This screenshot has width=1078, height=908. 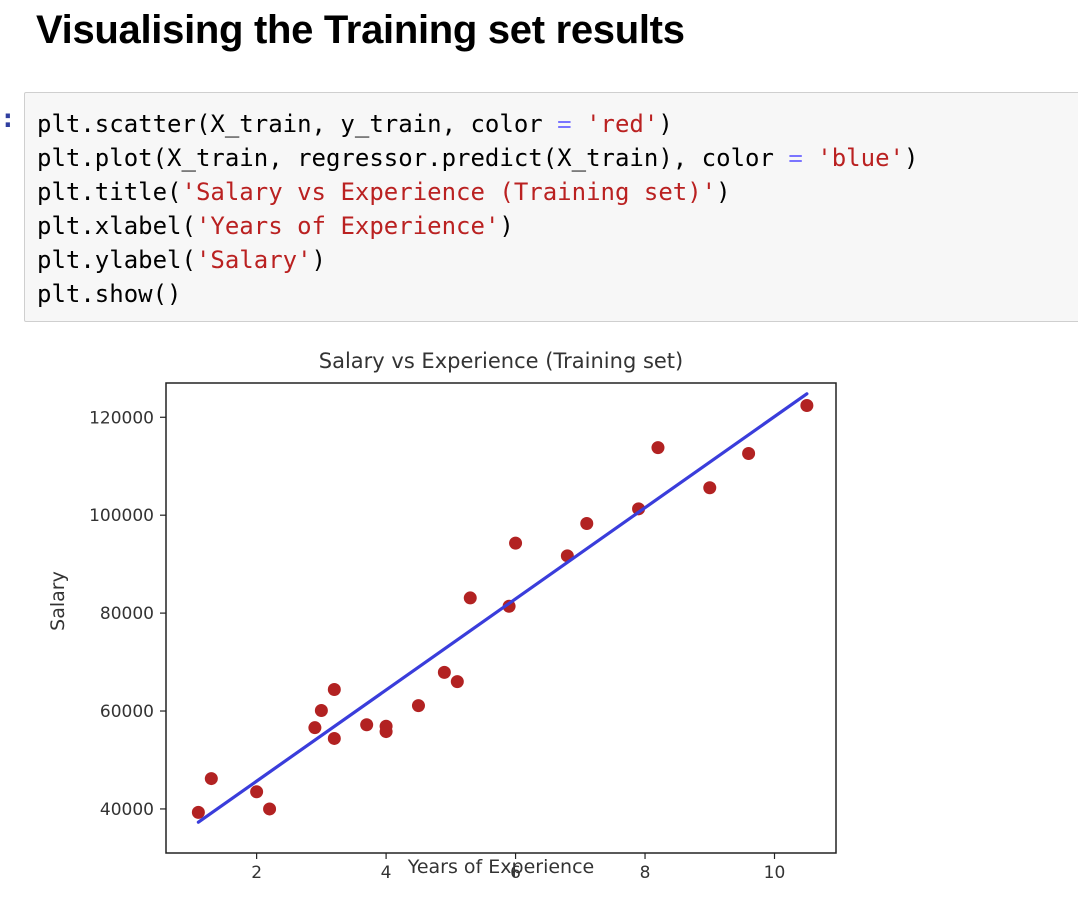 I want to click on code-line: plt.ylabel('Salary'), so click(x=477, y=260).